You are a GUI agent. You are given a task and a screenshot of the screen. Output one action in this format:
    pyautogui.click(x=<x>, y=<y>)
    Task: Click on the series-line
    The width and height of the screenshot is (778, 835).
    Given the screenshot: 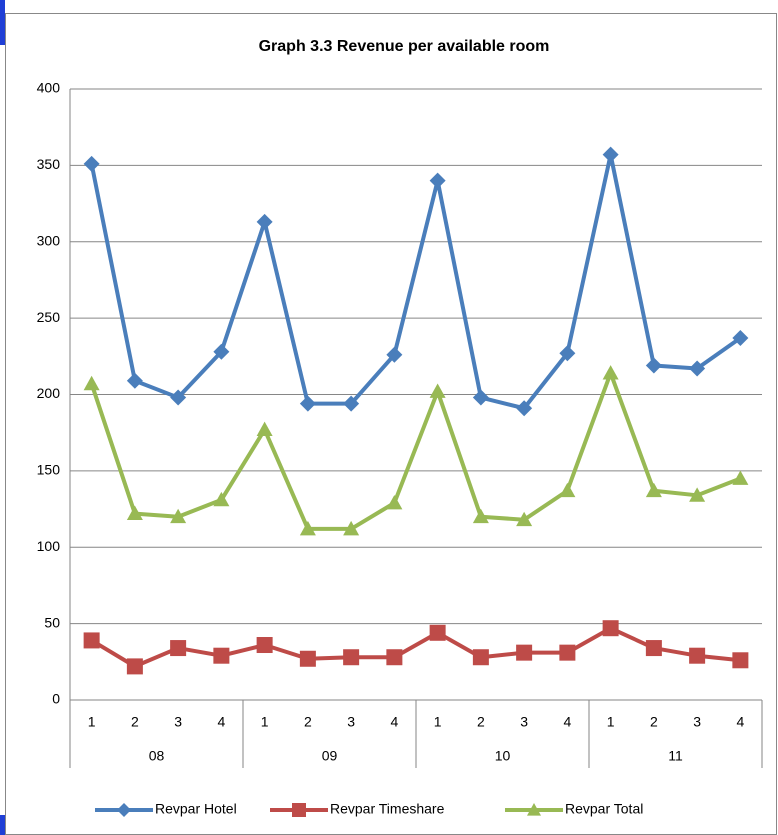 What is the action you would take?
    pyautogui.click(x=415, y=647)
    